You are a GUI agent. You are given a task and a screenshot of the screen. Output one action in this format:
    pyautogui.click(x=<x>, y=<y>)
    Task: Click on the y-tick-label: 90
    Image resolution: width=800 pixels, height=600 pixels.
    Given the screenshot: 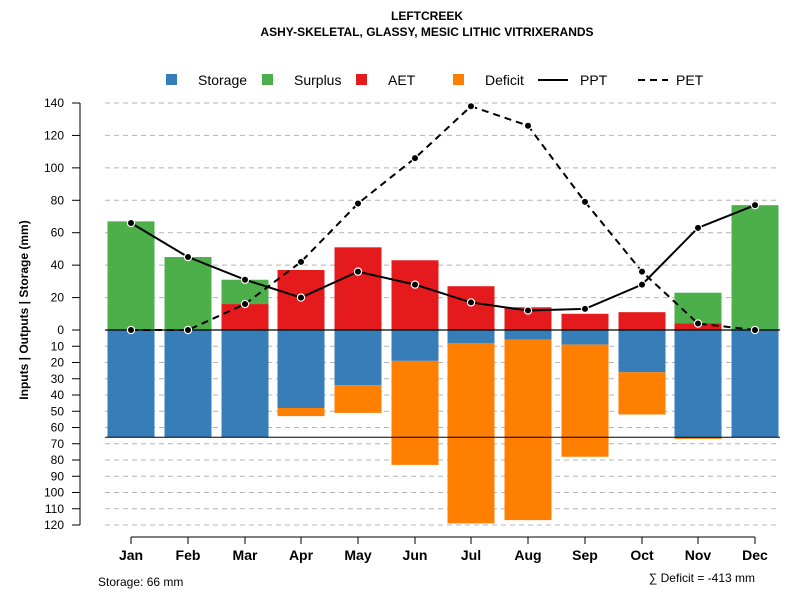 What is the action you would take?
    pyautogui.click(x=58, y=476)
    